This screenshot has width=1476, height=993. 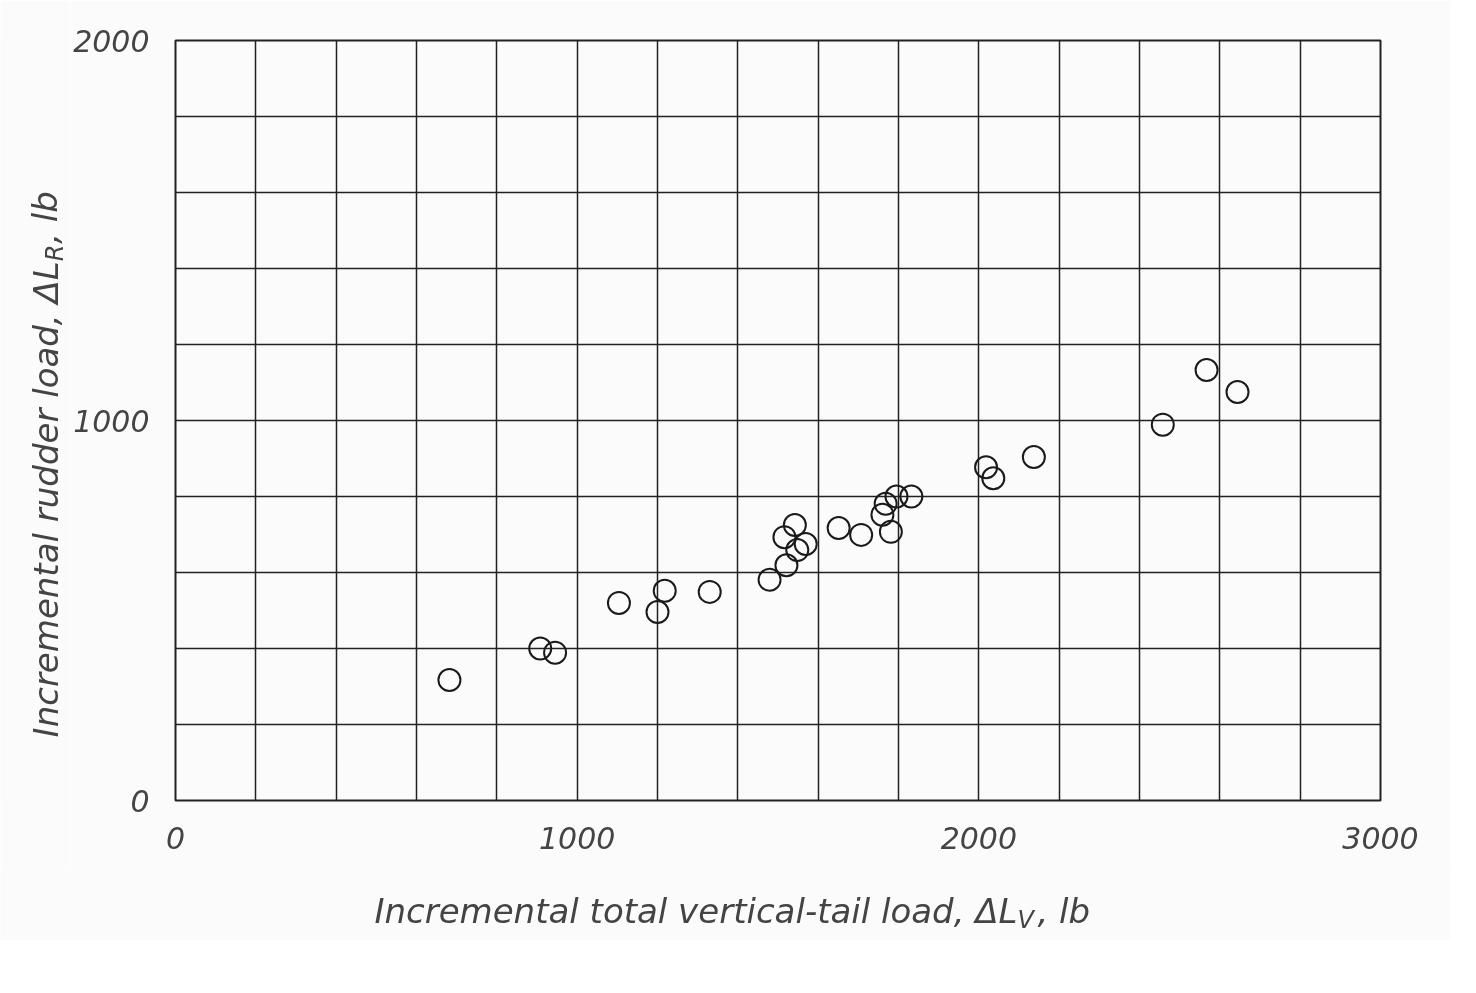 I want to click on y-tick-label: 2000, so click(x=111, y=41).